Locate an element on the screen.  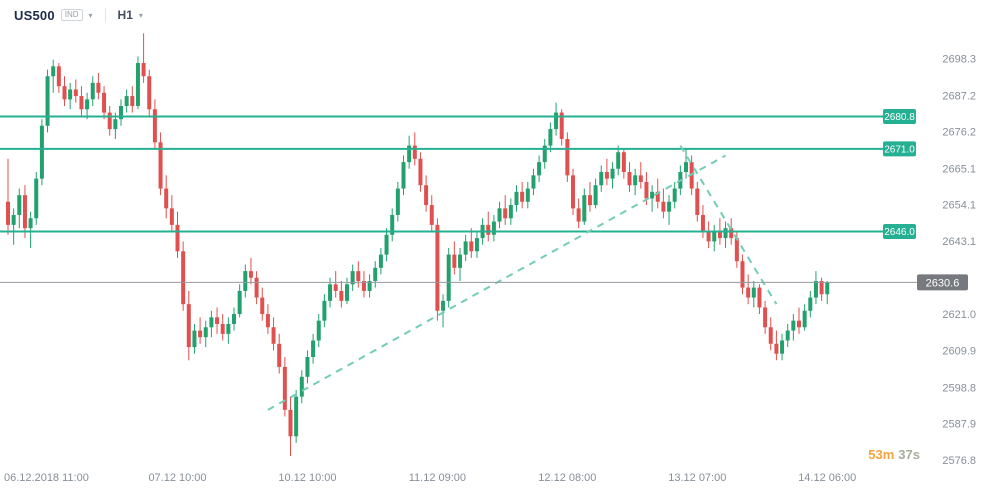
header-divider is located at coordinates (105, 15).